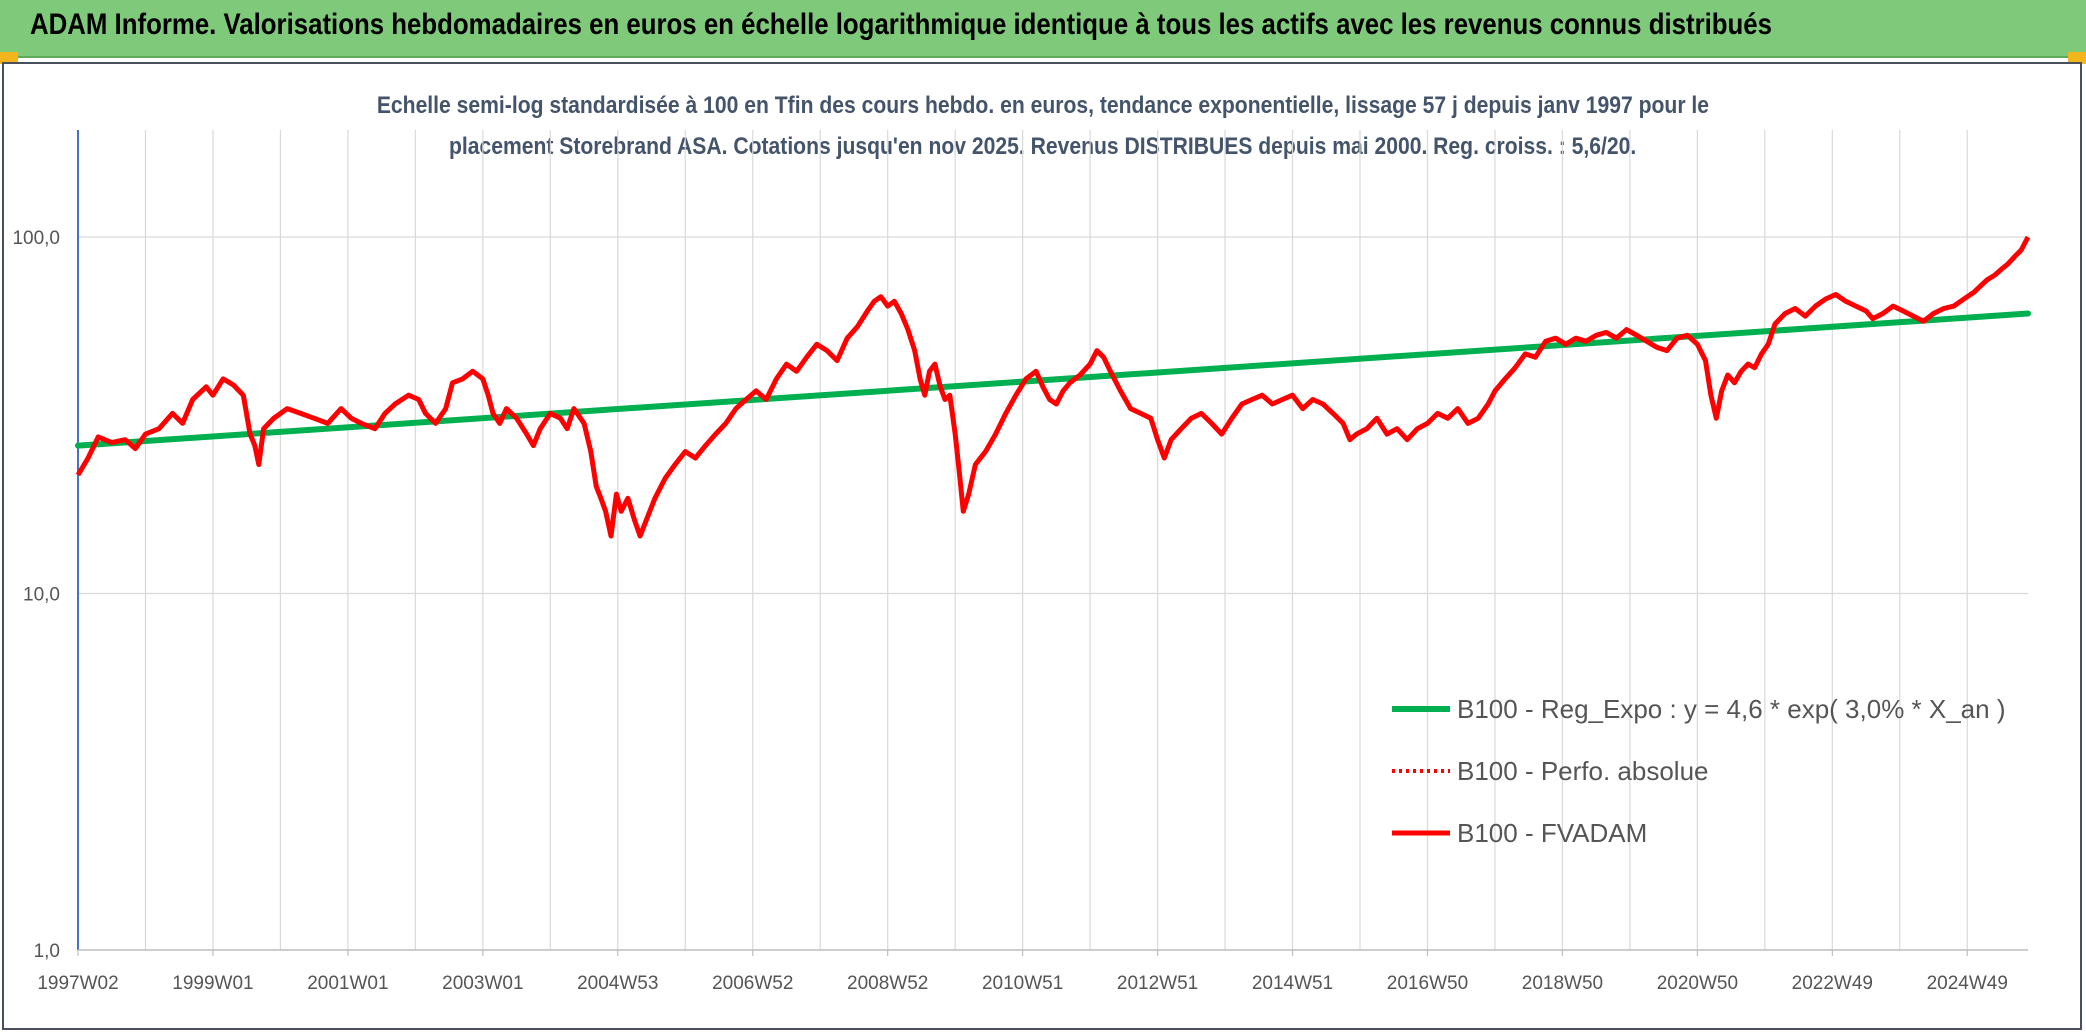 The width and height of the screenshot is (2086, 1033). I want to click on x-tick-label: 2024W49, so click(1967, 983).